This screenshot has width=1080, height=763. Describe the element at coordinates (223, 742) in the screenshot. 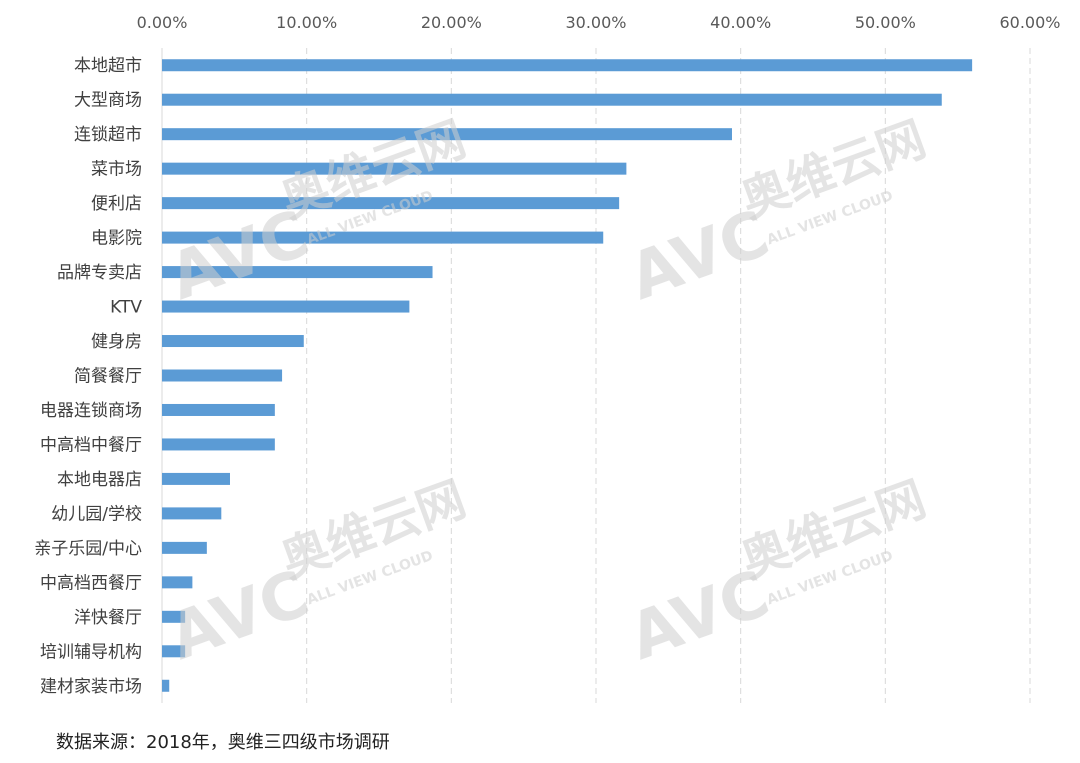

I see `source-note: 数据来源：2018年，奥维三四级市场调研` at that location.